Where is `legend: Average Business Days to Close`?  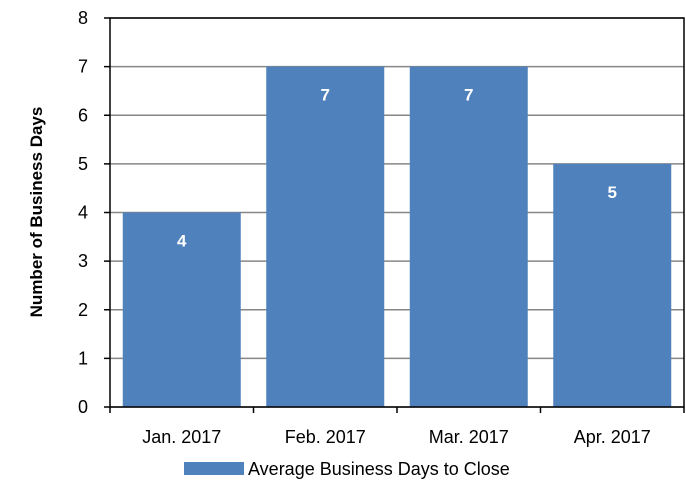 legend: Average Business Days to Close is located at coordinates (347, 469).